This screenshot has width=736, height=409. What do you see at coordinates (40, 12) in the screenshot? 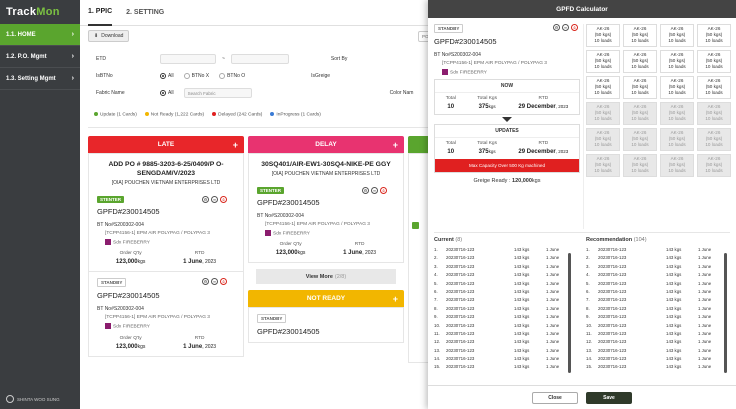
I see `app-logo: TrackMon` at bounding box center [40, 12].